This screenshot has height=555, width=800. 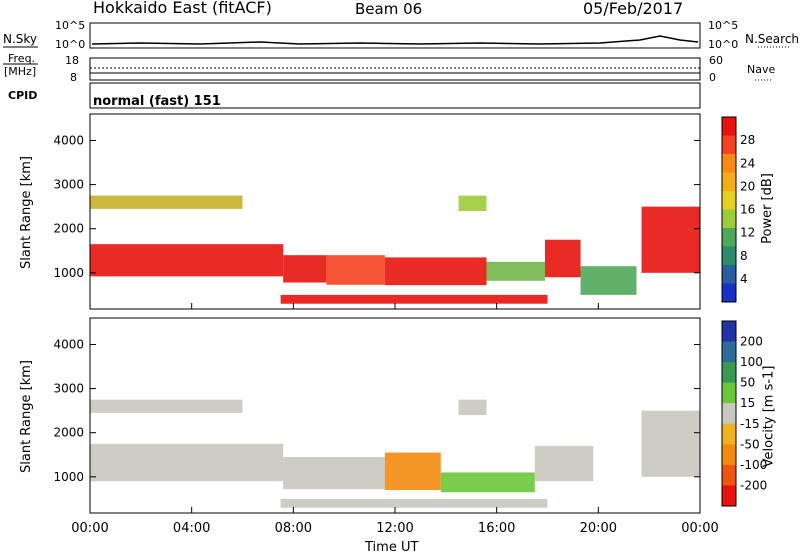 I want to click on velocity-colorbar: 200 100 50 15 -15 -50 -100 -200, so click(x=744, y=413).